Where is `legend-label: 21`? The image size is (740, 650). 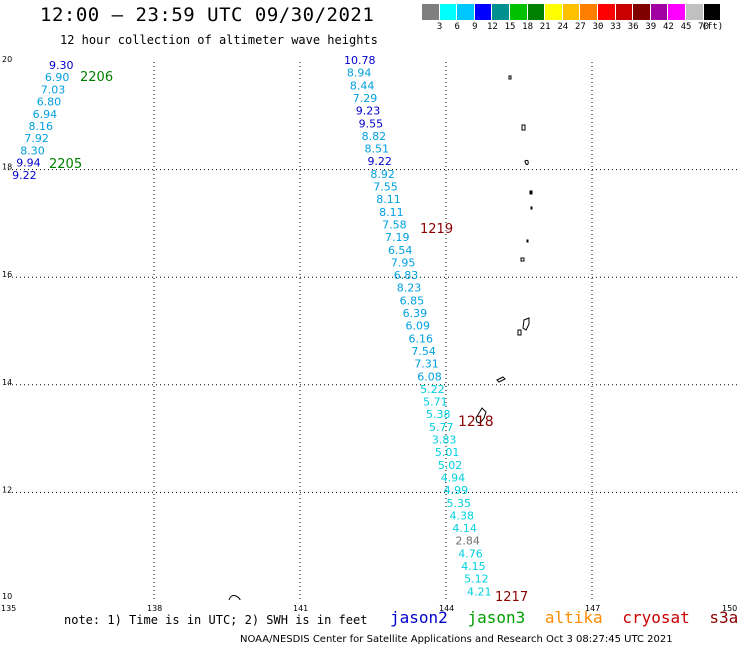 legend-label: 21 is located at coordinates (545, 27).